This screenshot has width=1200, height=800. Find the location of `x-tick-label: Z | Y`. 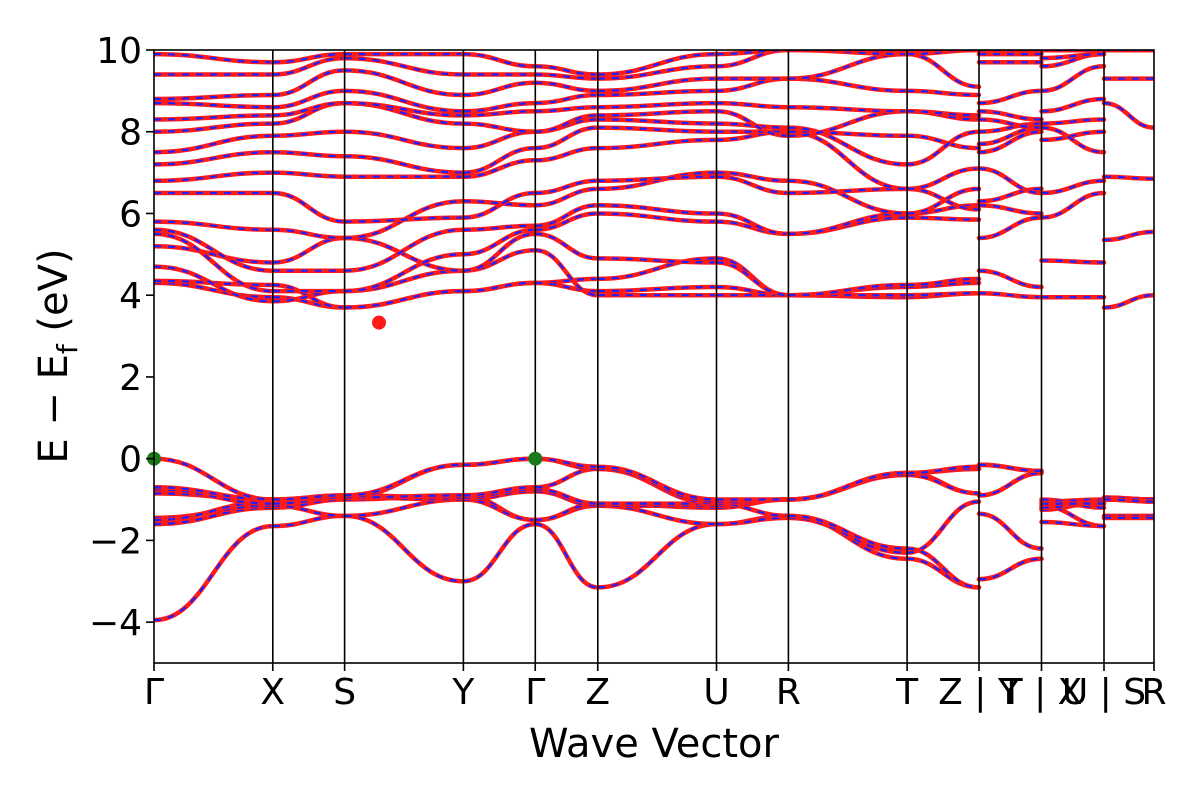

x-tick-label: Z | Y is located at coordinates (979, 692).